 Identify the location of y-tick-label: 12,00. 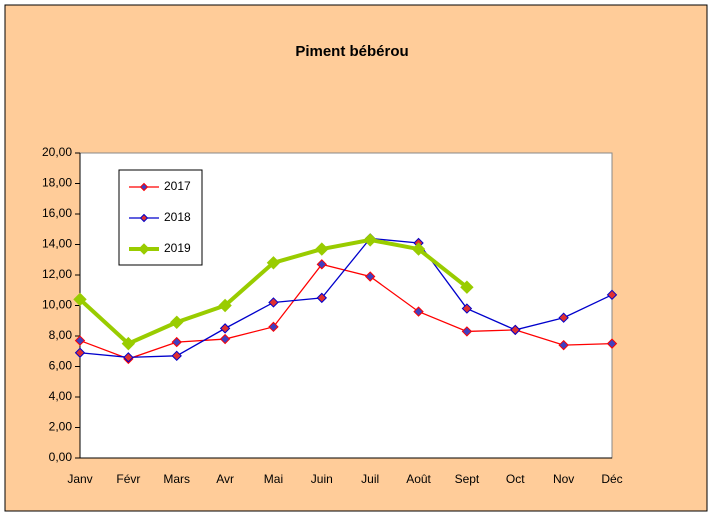
(57, 274).